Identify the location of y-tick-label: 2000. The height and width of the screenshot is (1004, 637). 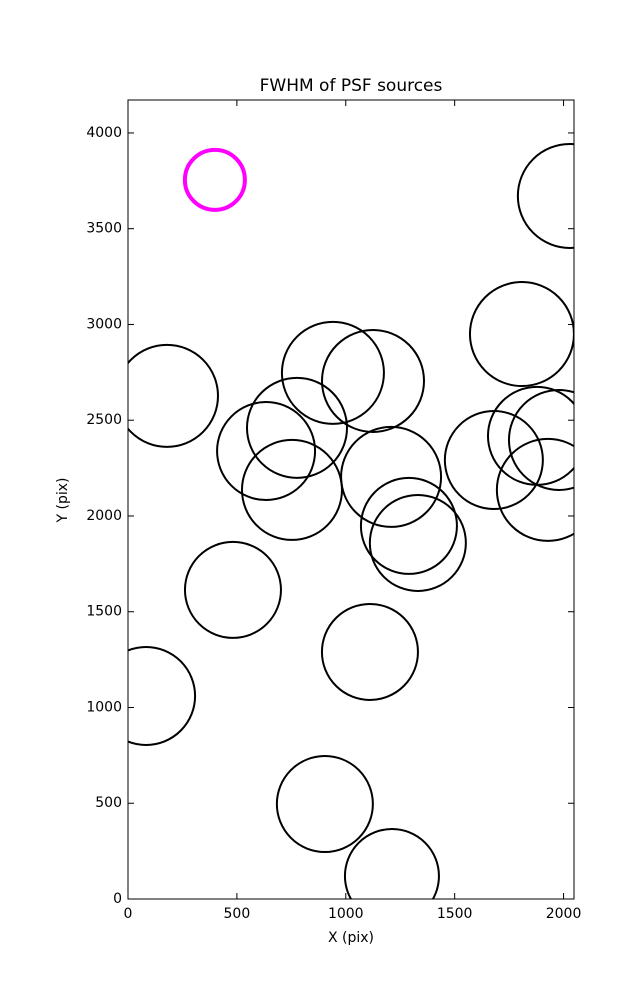
(104, 516).